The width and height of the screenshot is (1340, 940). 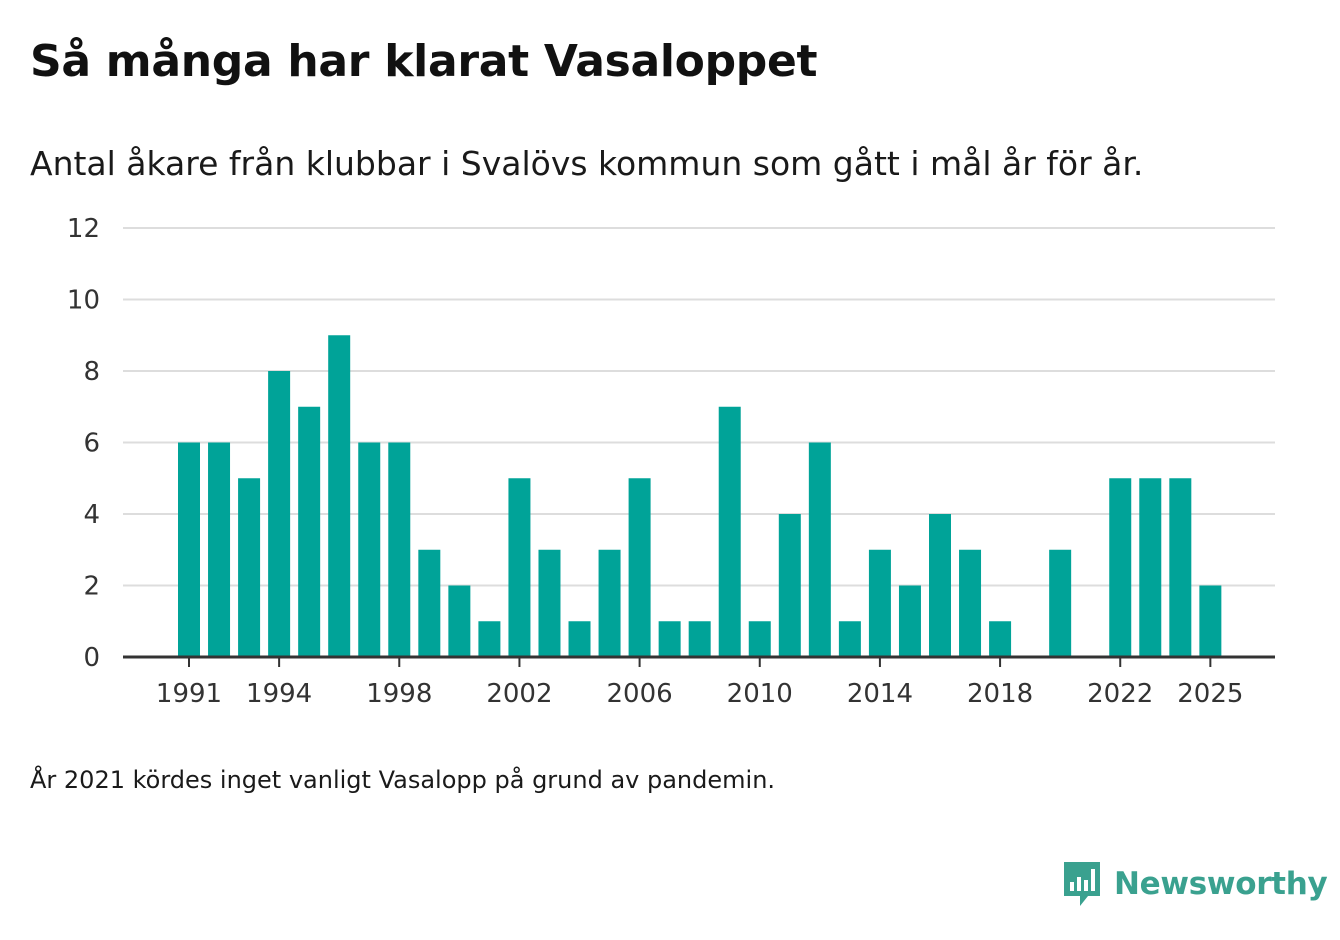 What do you see at coordinates (909, 621) in the screenshot?
I see `bar-2015` at bounding box center [909, 621].